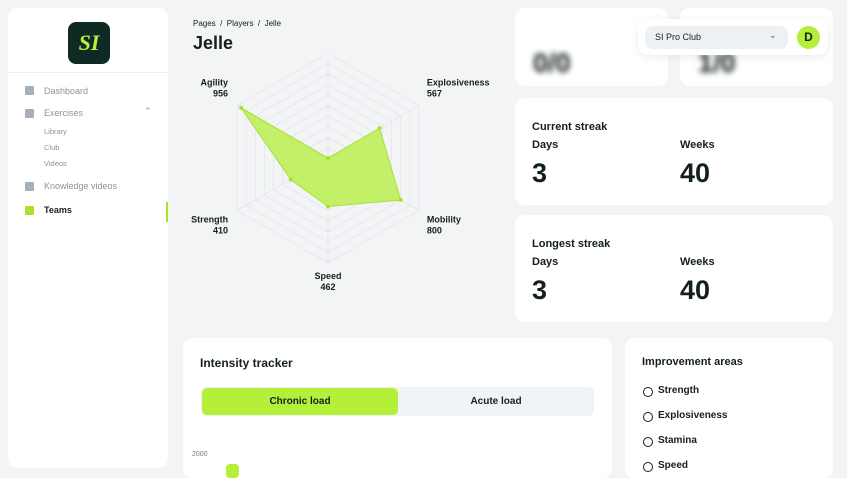  What do you see at coordinates (300, 401) in the screenshot?
I see `tab-active: Chronic load` at bounding box center [300, 401].